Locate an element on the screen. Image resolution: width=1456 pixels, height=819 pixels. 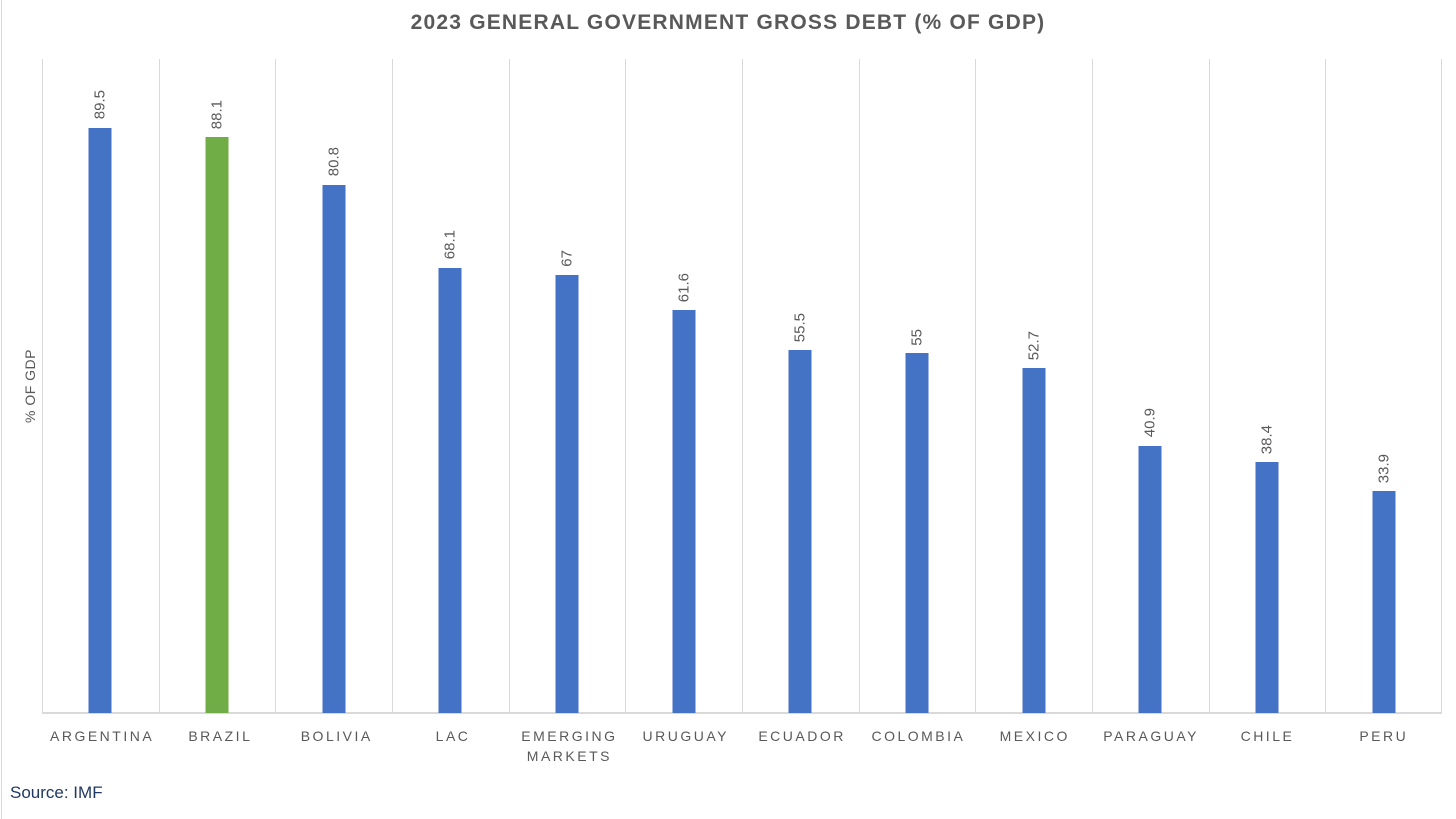
bar-slot-ecuador: 55.5 is located at coordinates (800, 386).